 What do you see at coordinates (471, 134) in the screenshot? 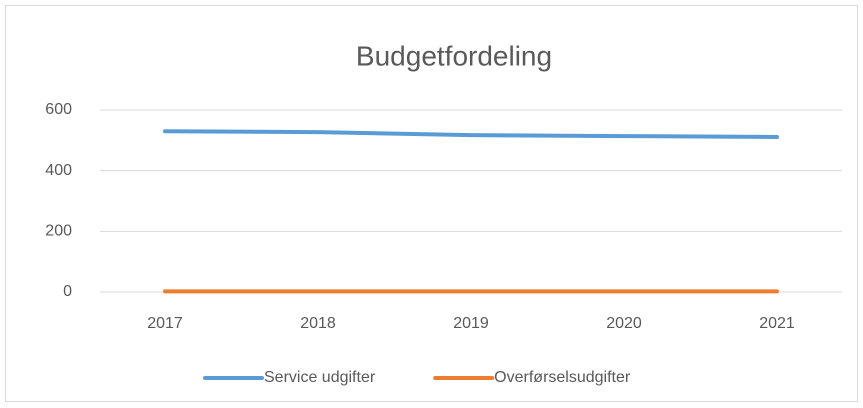
I see `line-series` at bounding box center [471, 134].